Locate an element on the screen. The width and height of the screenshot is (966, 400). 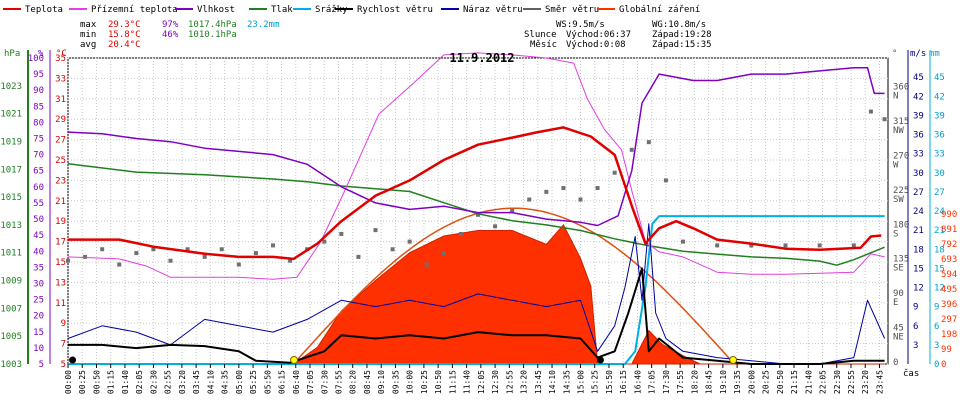
stats-value: 1017.4hPa is located at coordinates (212, 25).